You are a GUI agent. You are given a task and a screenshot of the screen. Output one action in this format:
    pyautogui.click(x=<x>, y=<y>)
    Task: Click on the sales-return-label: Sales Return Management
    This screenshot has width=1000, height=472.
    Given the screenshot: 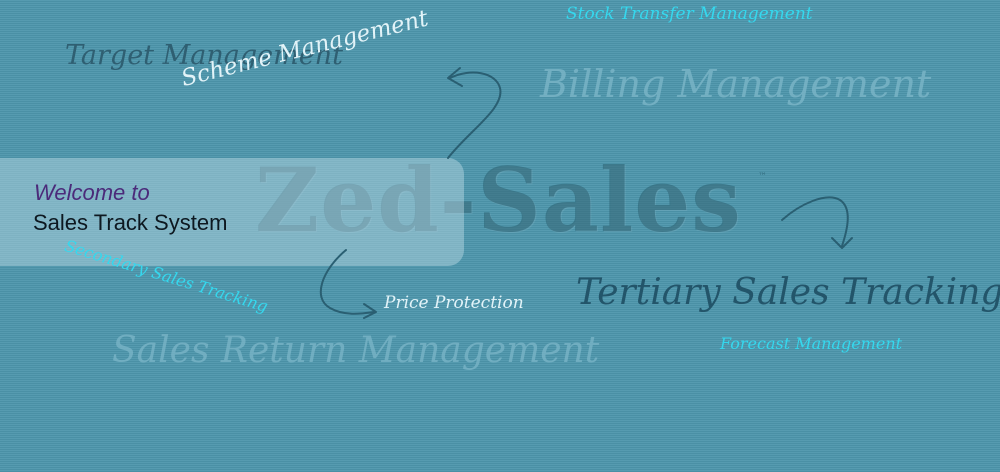 What is the action you would take?
    pyautogui.click(x=356, y=350)
    